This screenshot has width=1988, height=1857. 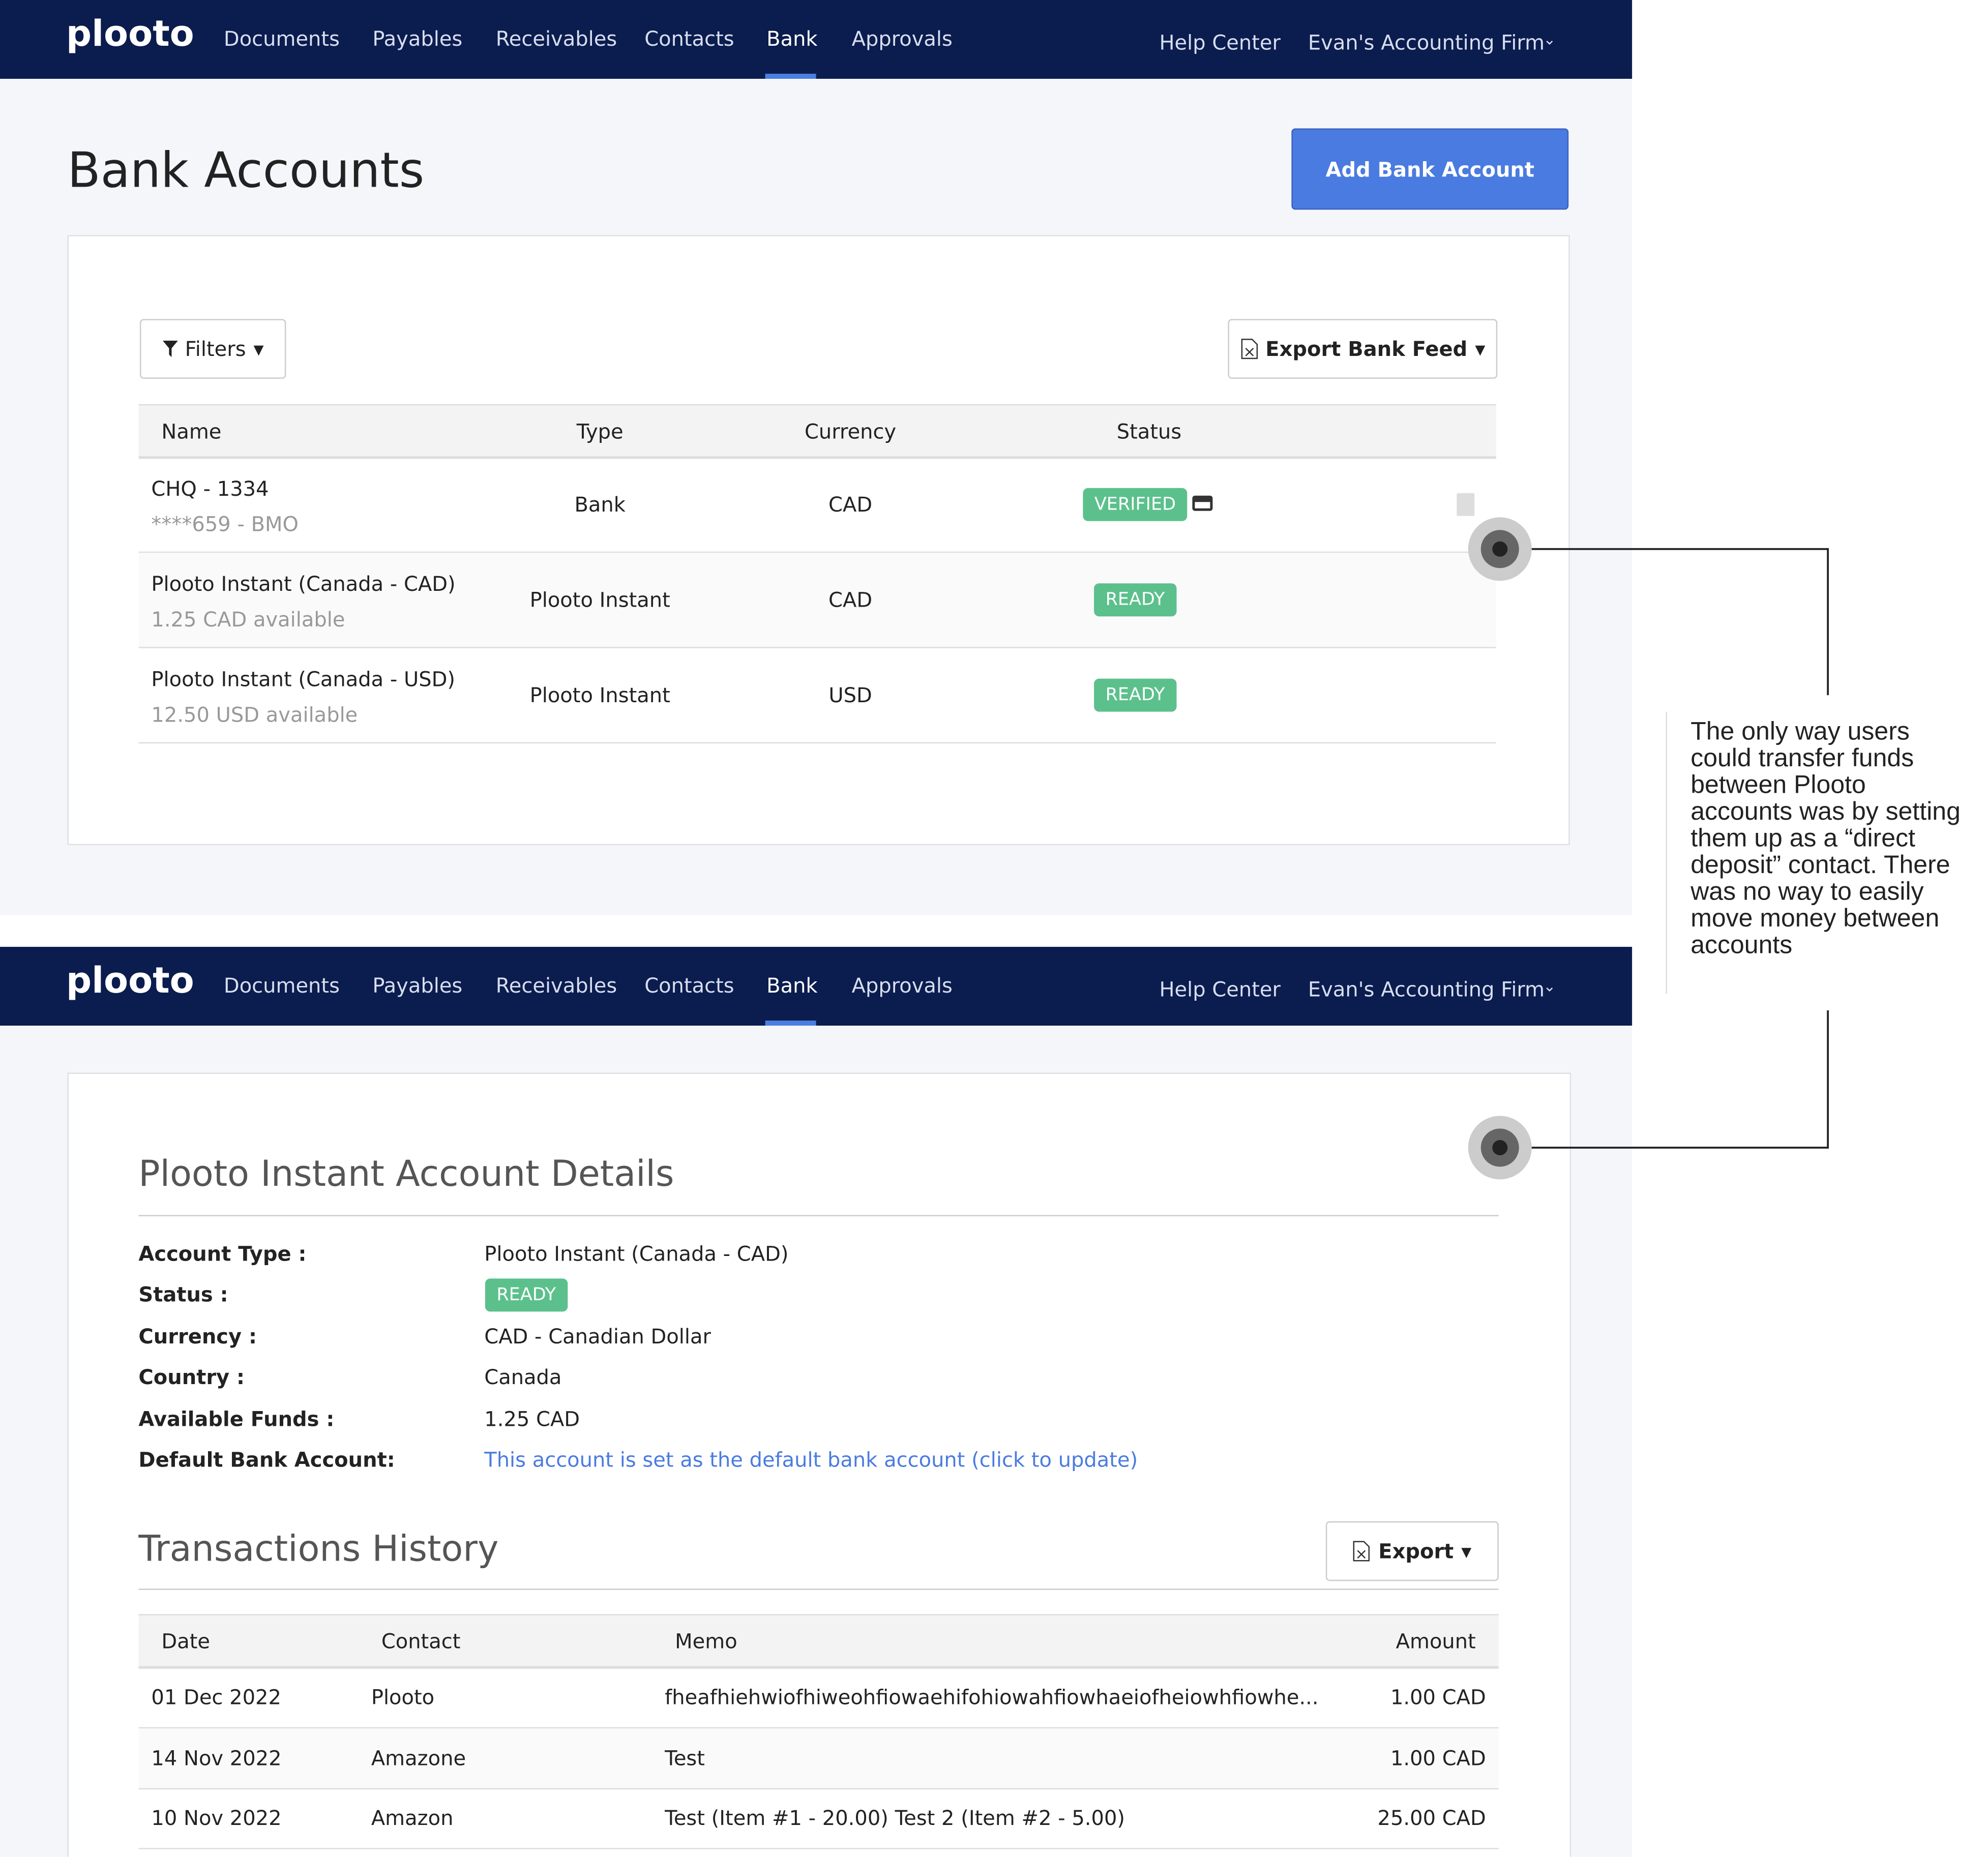 I want to click on field-label: Currency :, so click(x=197, y=1336).